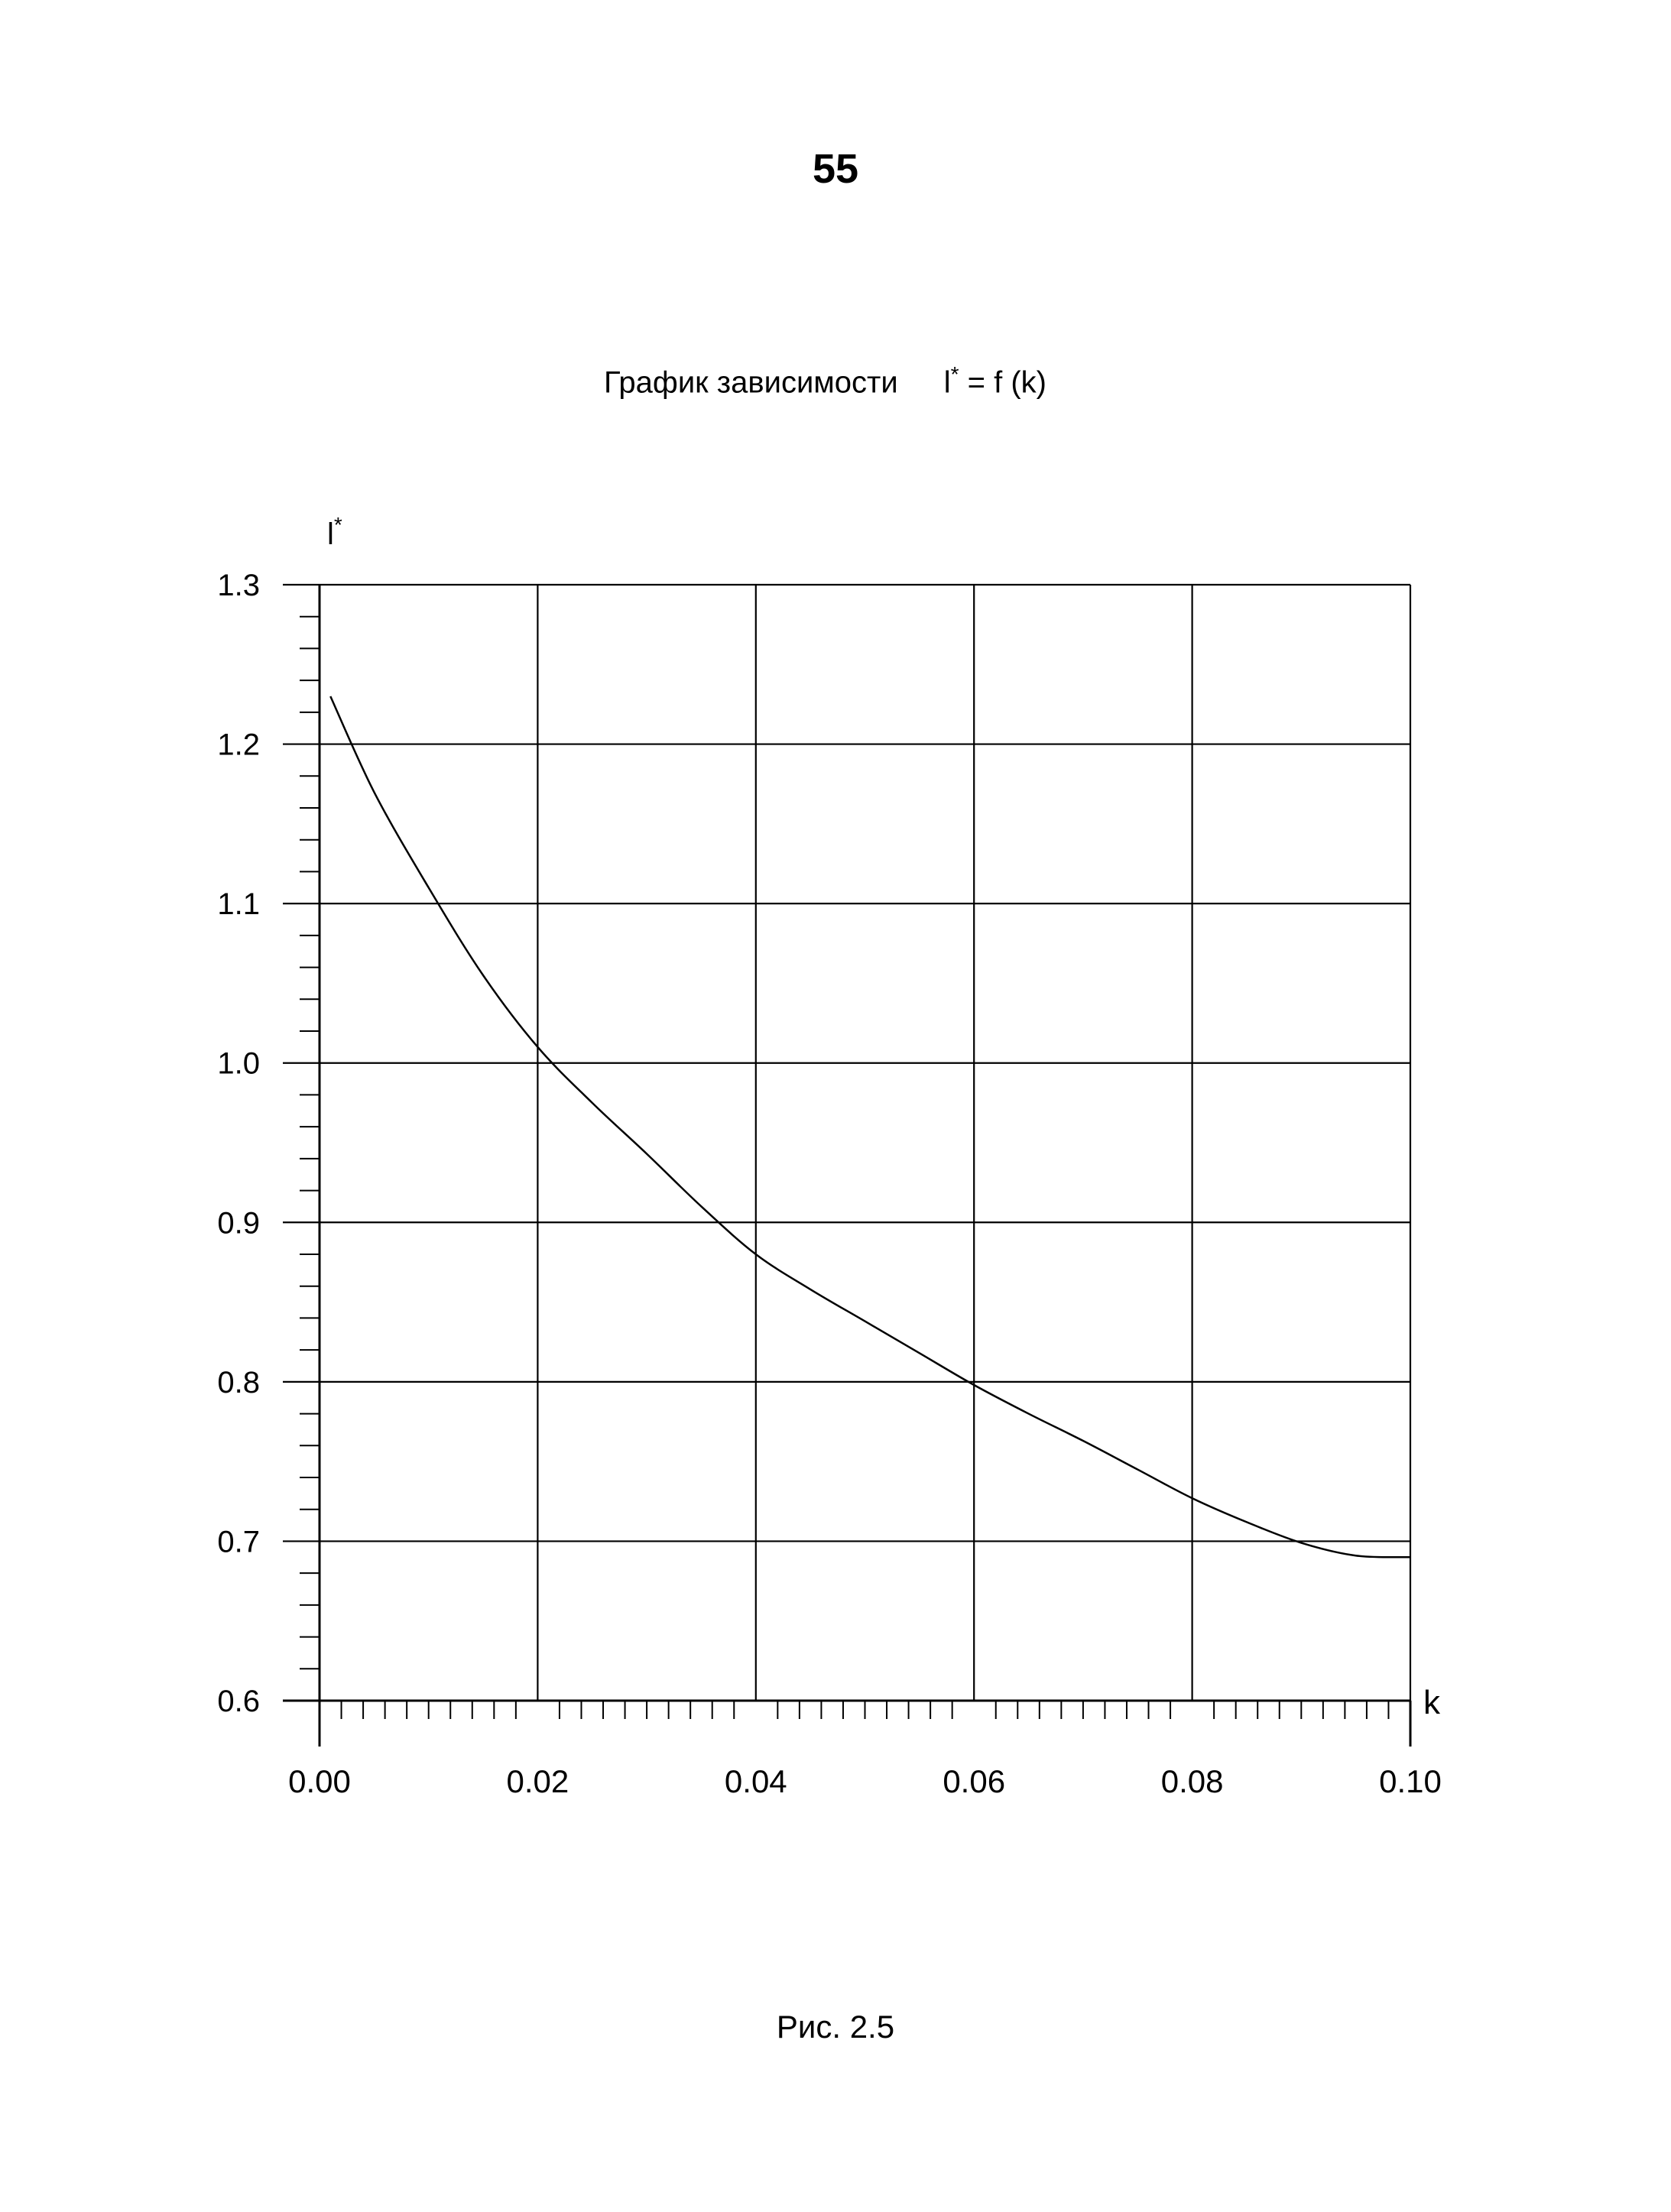 The height and width of the screenshot is (2212, 1671). What do you see at coordinates (238, 1223) in the screenshot?
I see `y-tick-label: 0.9` at bounding box center [238, 1223].